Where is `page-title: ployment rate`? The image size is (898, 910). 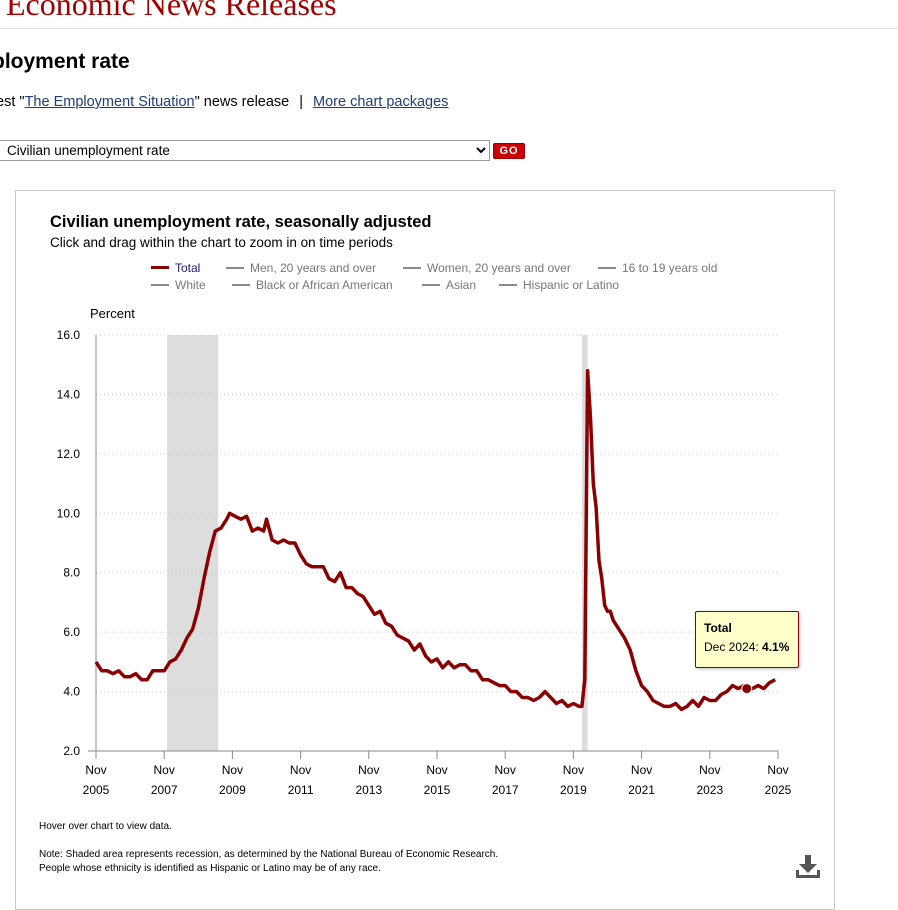 page-title: ployment rate is located at coordinates (65, 61).